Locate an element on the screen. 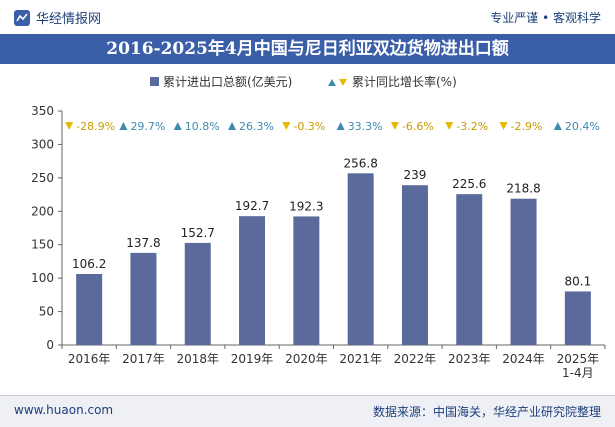 This screenshot has height=427, width=615. bar-value-label: 192.3 is located at coordinates (306, 206).